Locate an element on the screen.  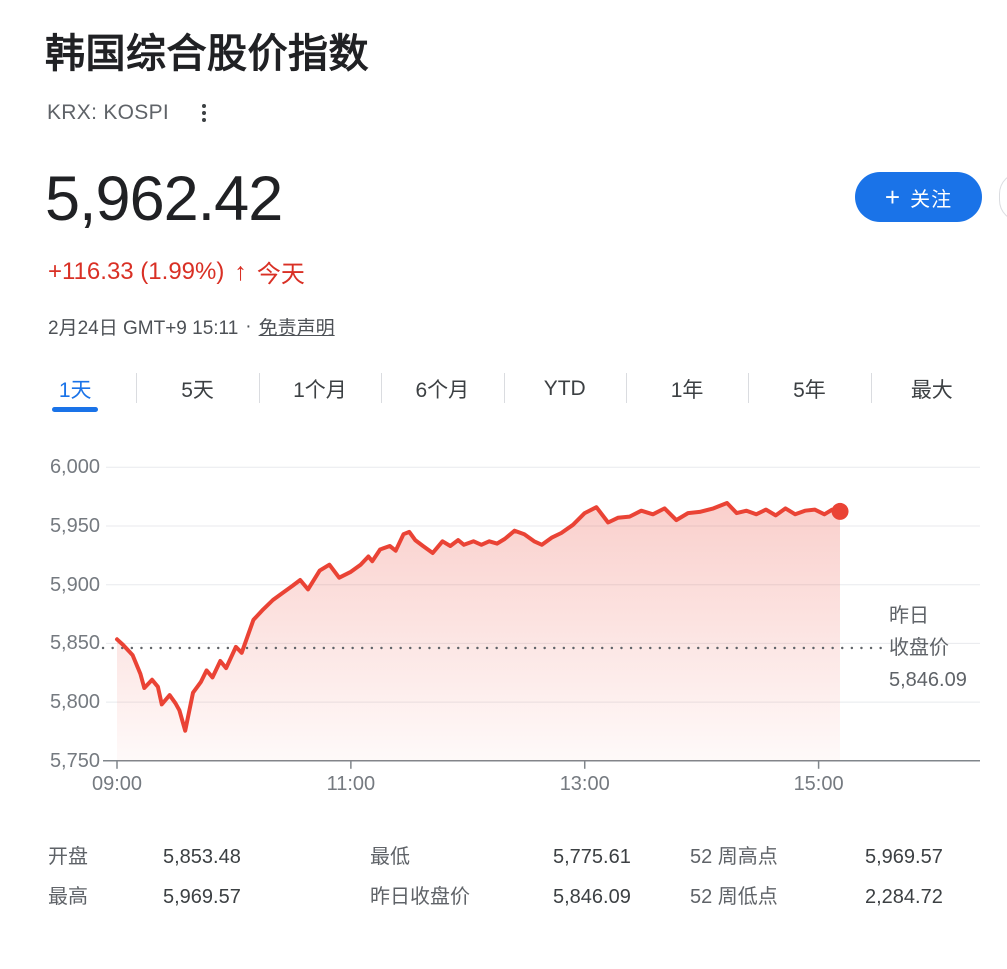
y-axis-tick: 5,750 is located at coordinates (74, 760).